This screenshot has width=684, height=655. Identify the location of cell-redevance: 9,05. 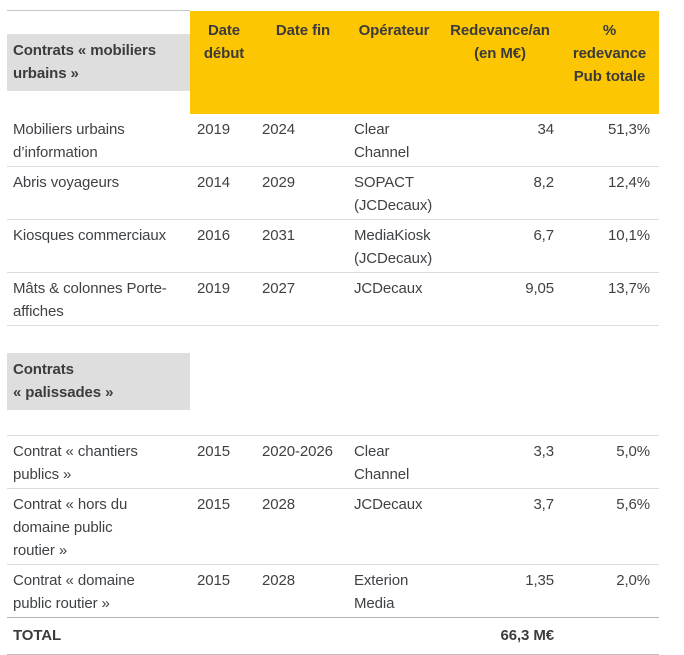
(500, 299).